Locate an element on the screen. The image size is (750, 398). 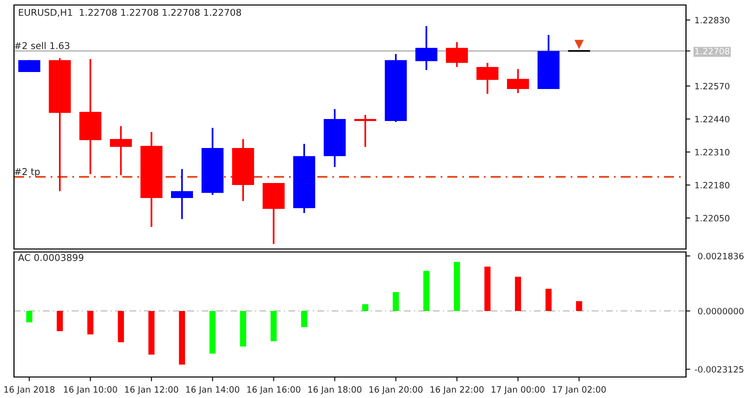
x-tick-label: 17 Jan 02:00 is located at coordinates (579, 390).